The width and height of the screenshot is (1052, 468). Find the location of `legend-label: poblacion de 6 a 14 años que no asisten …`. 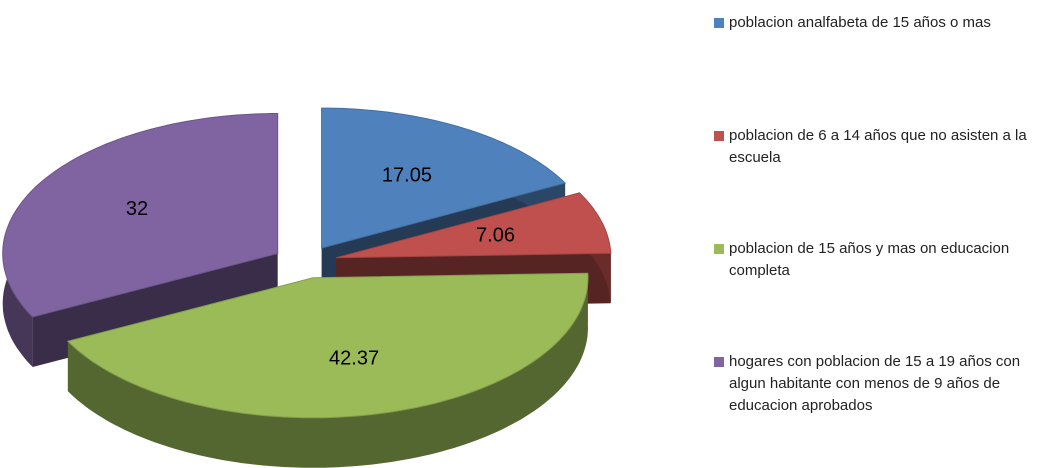

legend-label: poblacion de 6 a 14 años que no asisten … is located at coordinates (878, 146).